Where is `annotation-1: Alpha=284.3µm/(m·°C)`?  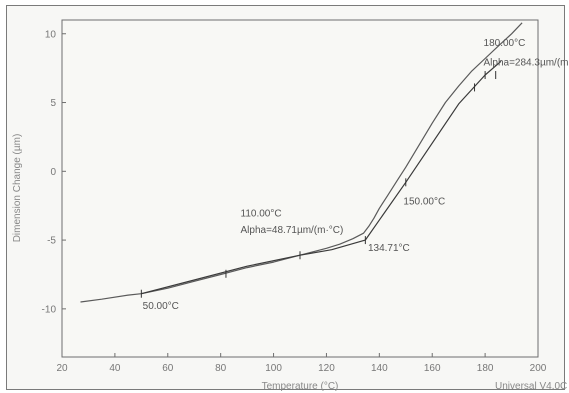 annotation-1: Alpha=284.3µm/(m·°C) is located at coordinates (526, 62).